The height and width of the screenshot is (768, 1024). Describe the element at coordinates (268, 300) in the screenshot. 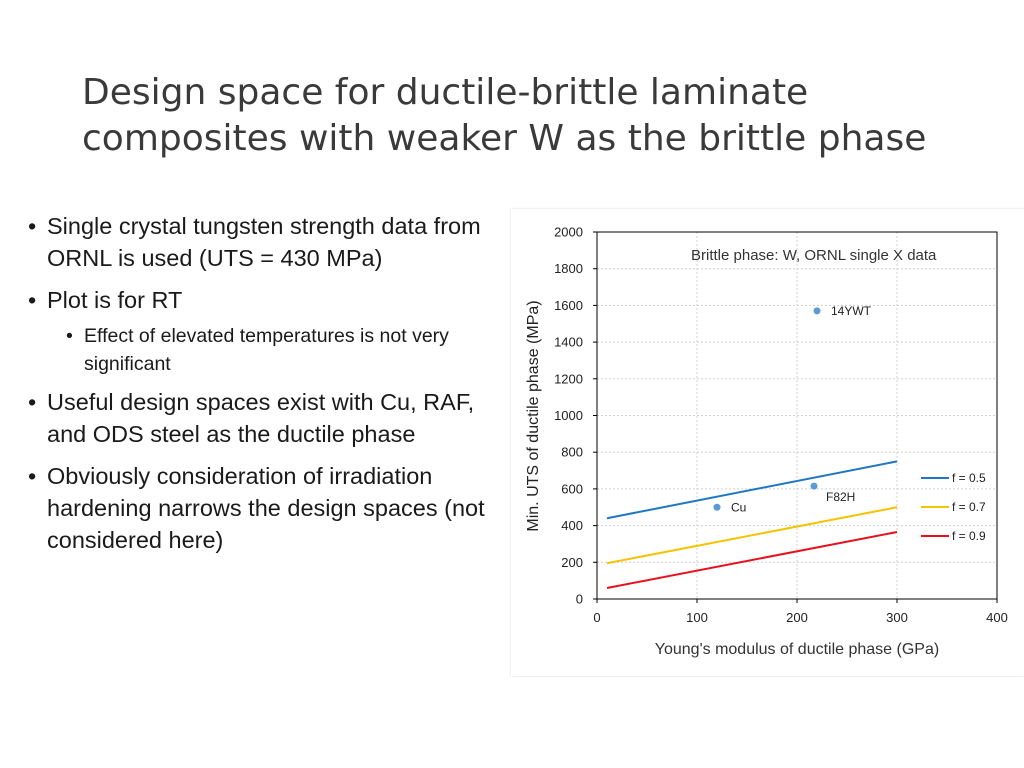

I see `bullet-item: Plot is for RT` at that location.